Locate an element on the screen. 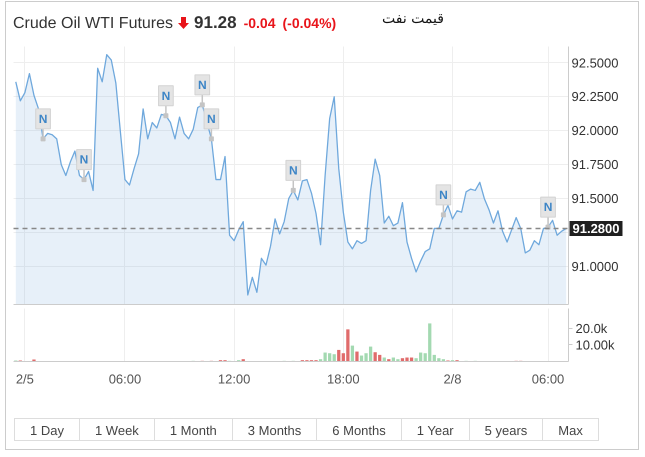 This screenshot has height=457, width=645. text: 6 Months is located at coordinates (359, 429).